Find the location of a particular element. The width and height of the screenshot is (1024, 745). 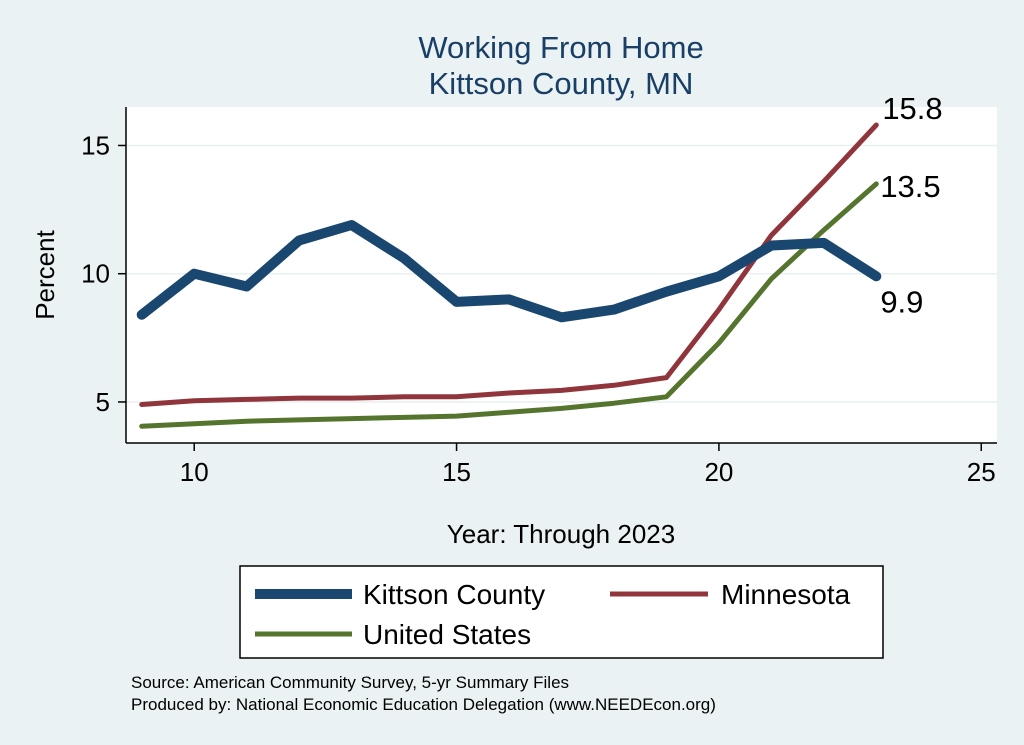

end-label-united-states: 13.5 is located at coordinates (910, 186).